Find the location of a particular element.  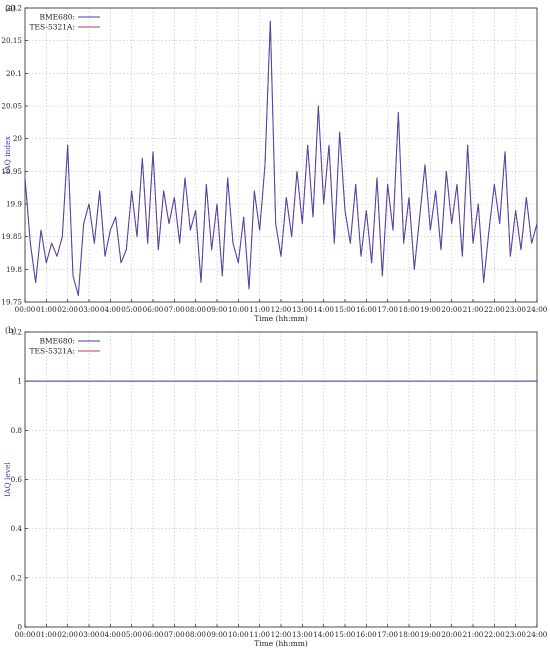

y-tick-label: 19.9 is located at coordinates (14, 204).